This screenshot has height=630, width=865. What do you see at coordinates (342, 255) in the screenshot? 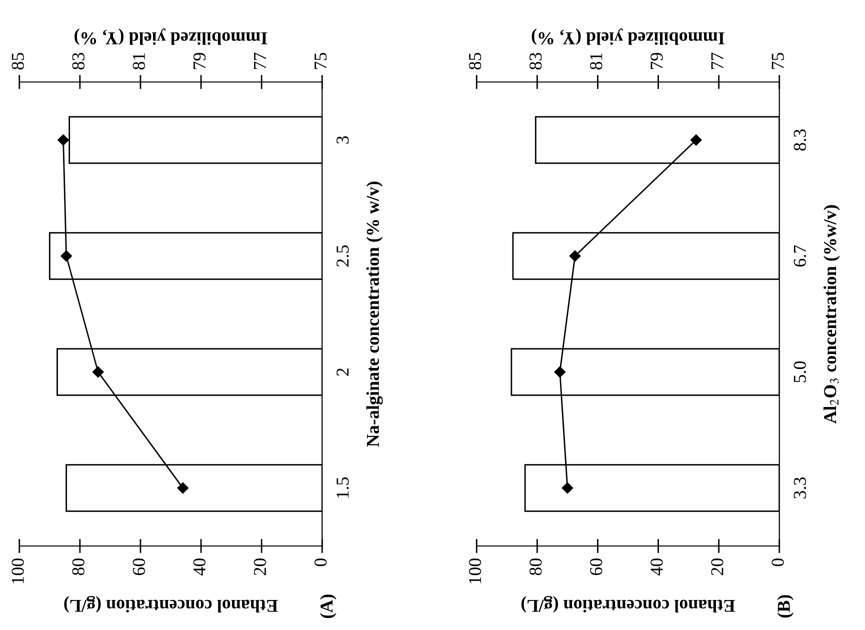
I see `y-tick-label: 2.5` at bounding box center [342, 255].